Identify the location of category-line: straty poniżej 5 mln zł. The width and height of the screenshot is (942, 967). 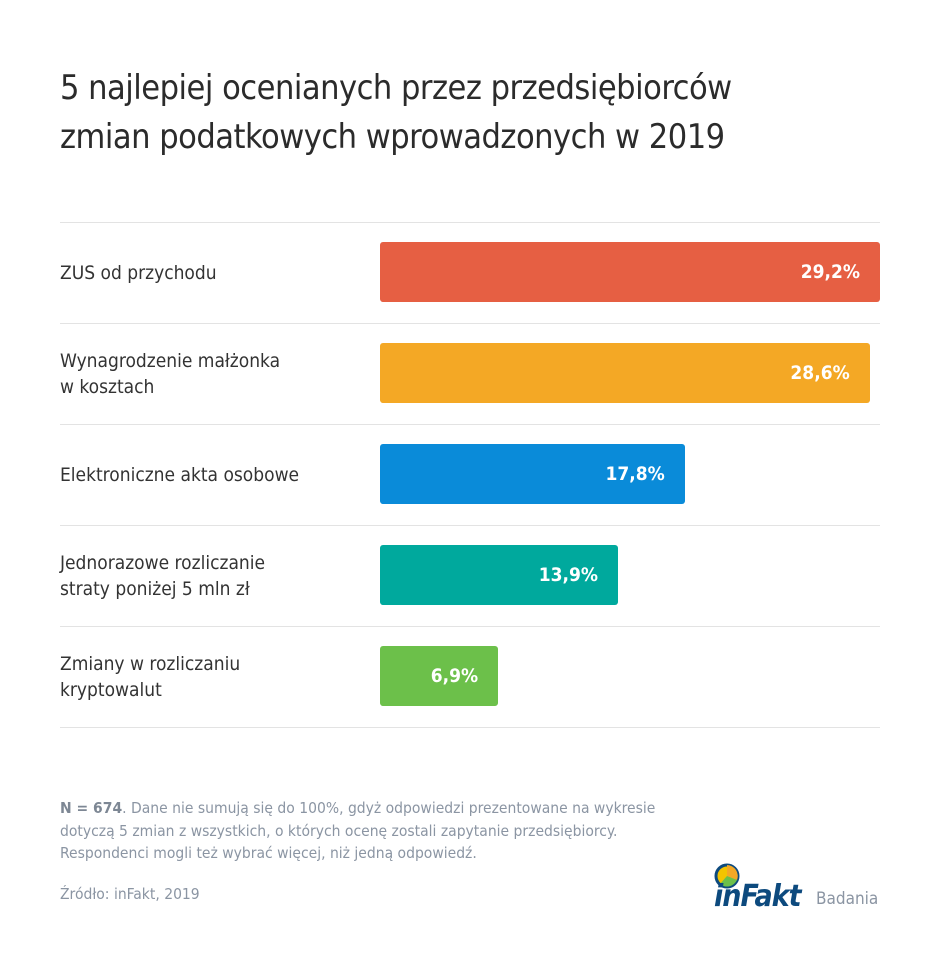
(155, 588).